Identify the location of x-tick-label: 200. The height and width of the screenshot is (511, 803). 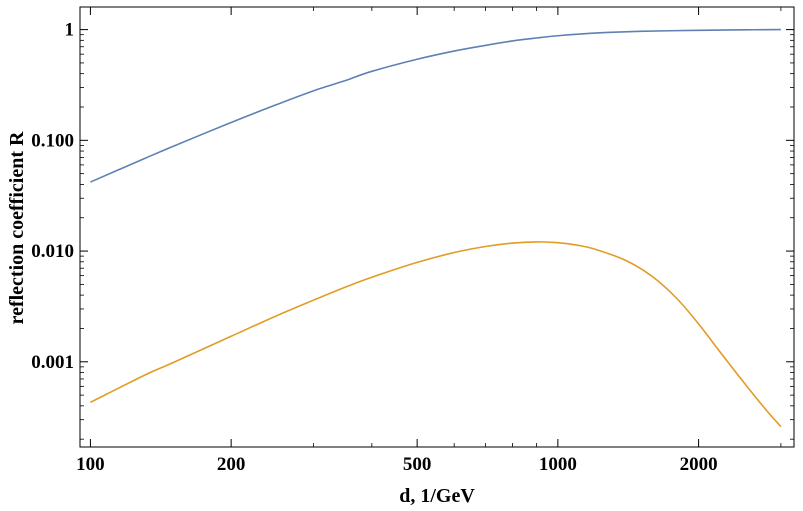
(231, 464).